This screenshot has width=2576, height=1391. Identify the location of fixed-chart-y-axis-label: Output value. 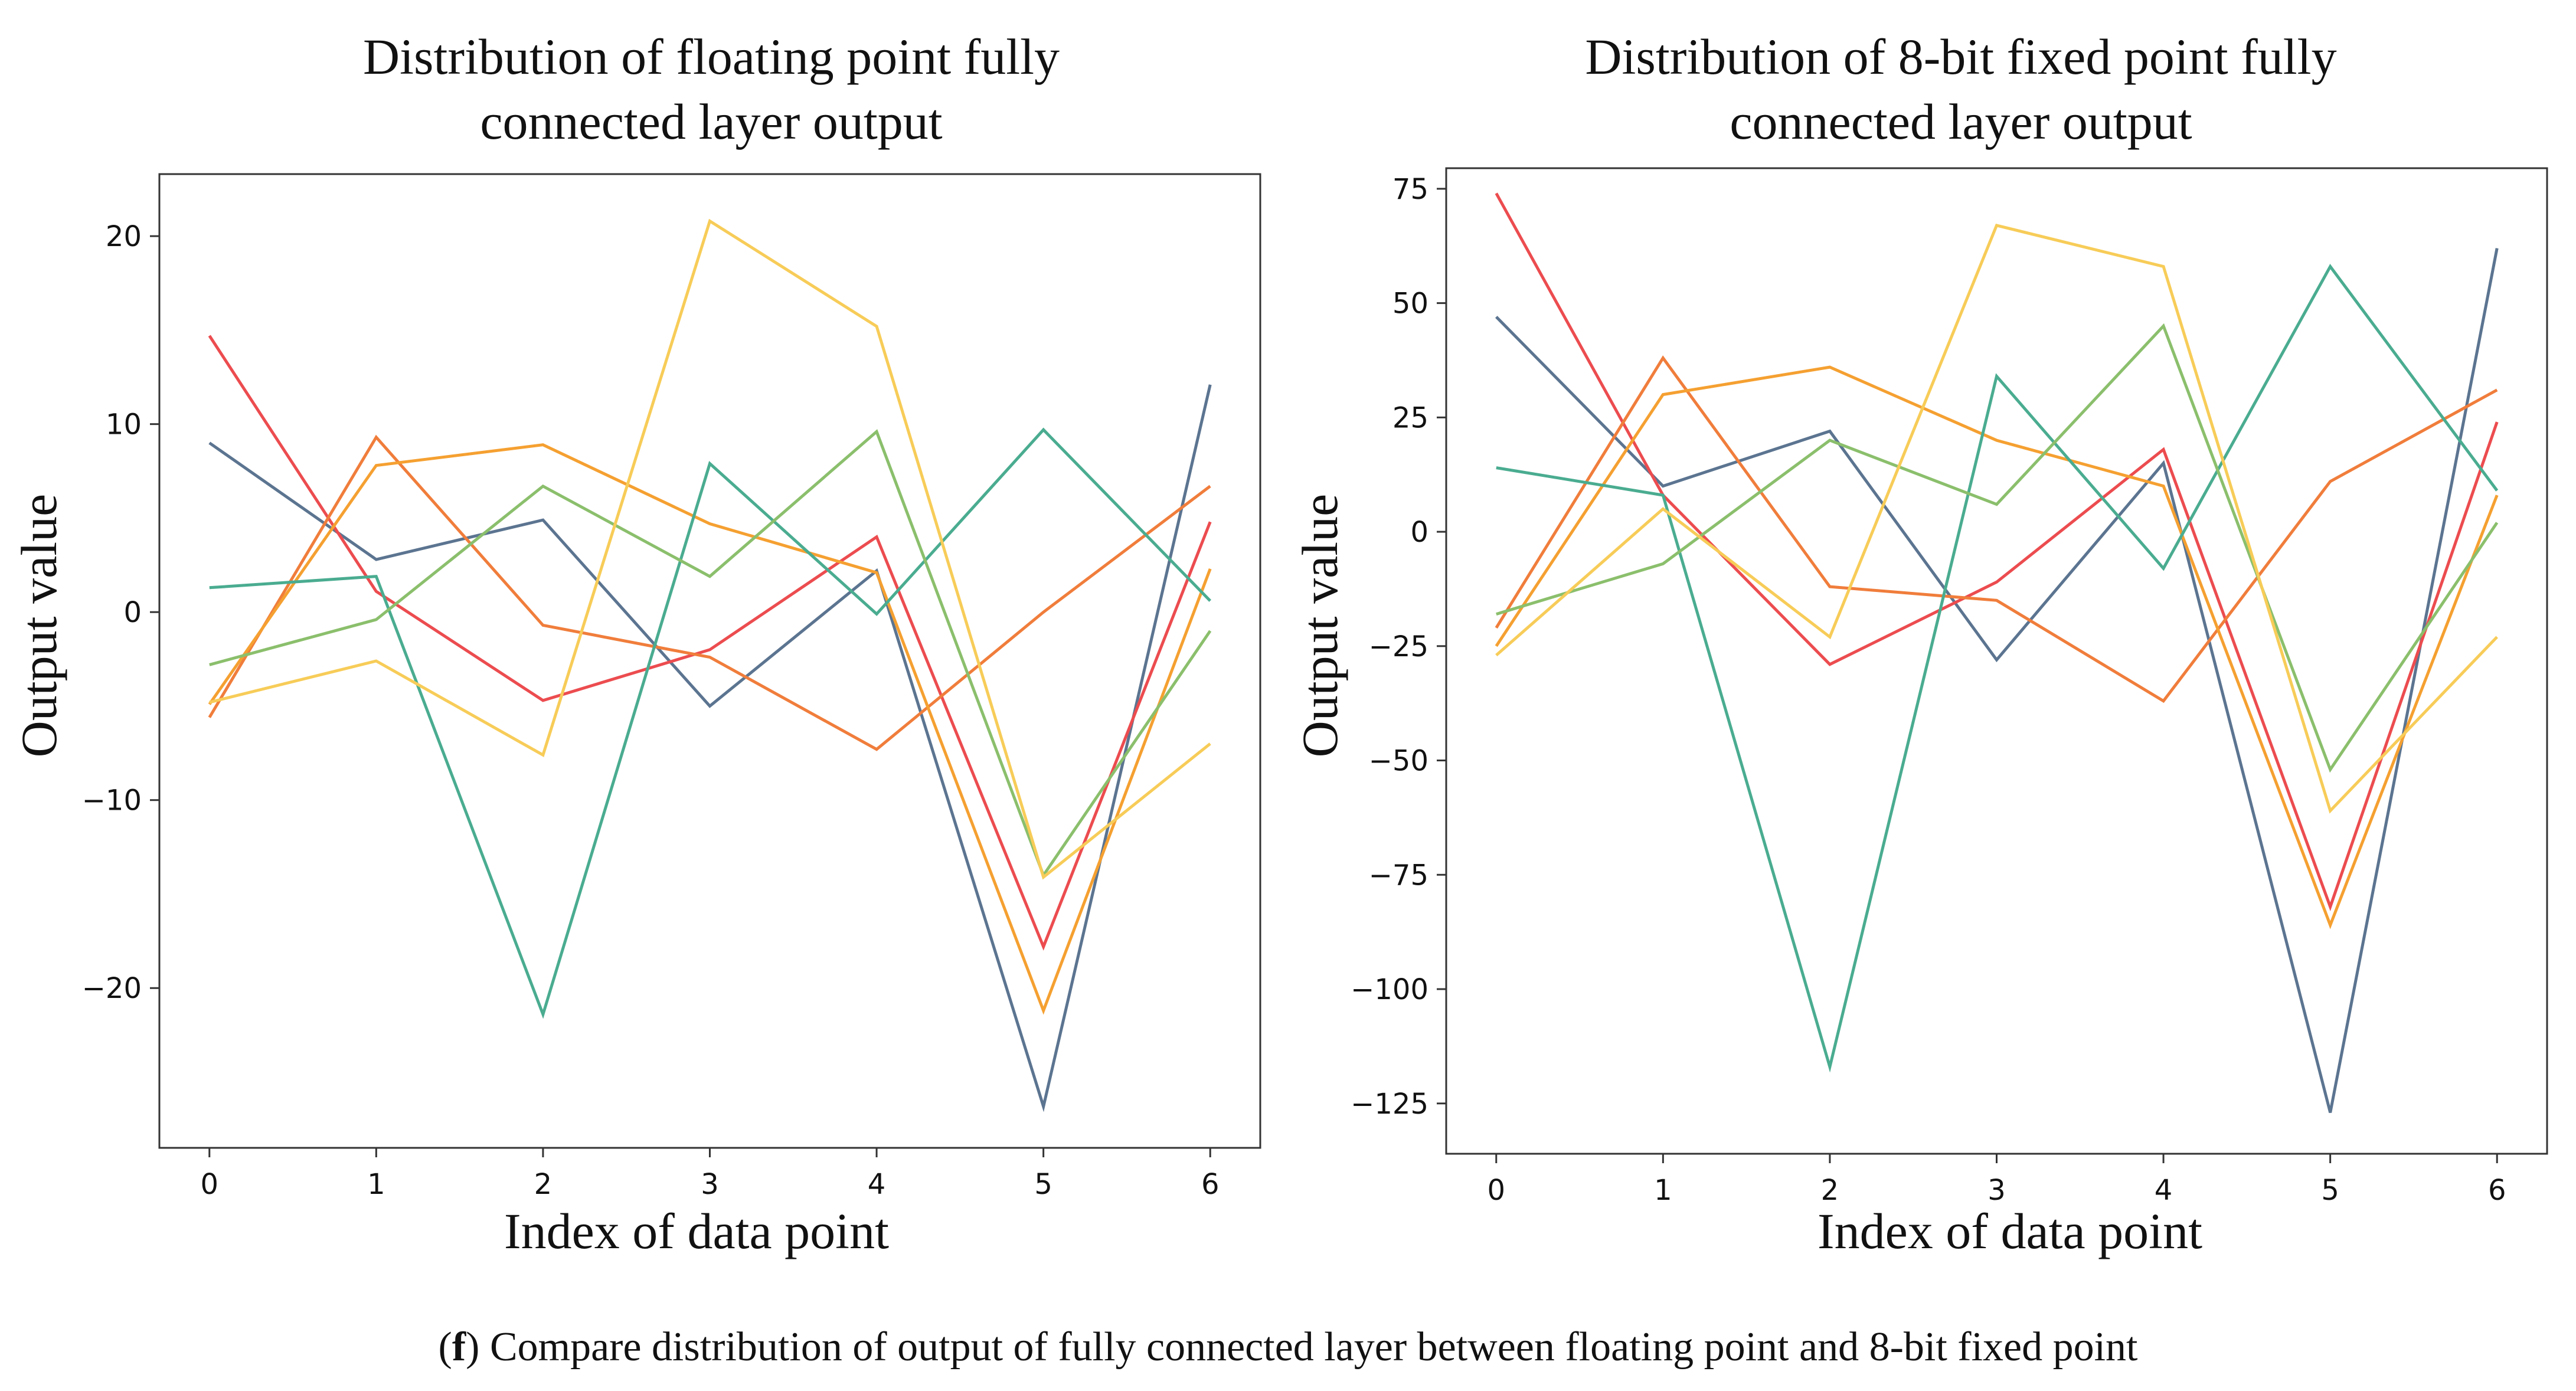
(1320, 626).